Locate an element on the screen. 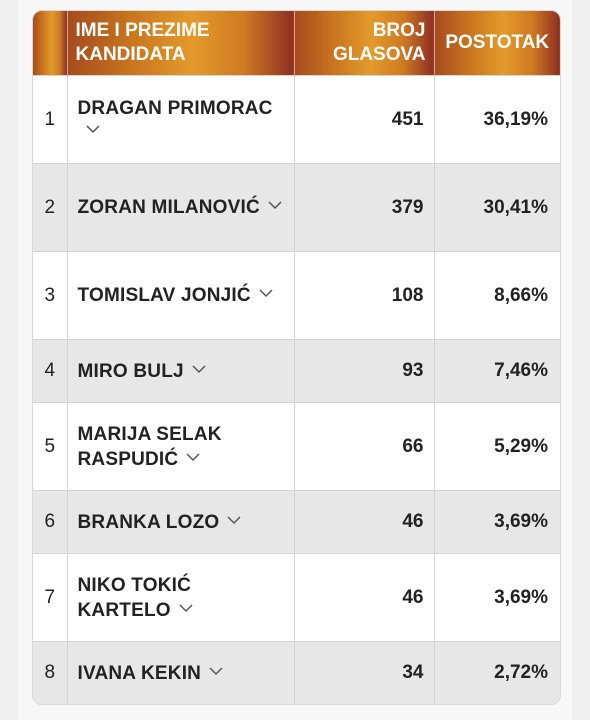  candidate-name: DRAGAN PRIMORAC is located at coordinates (175, 108).